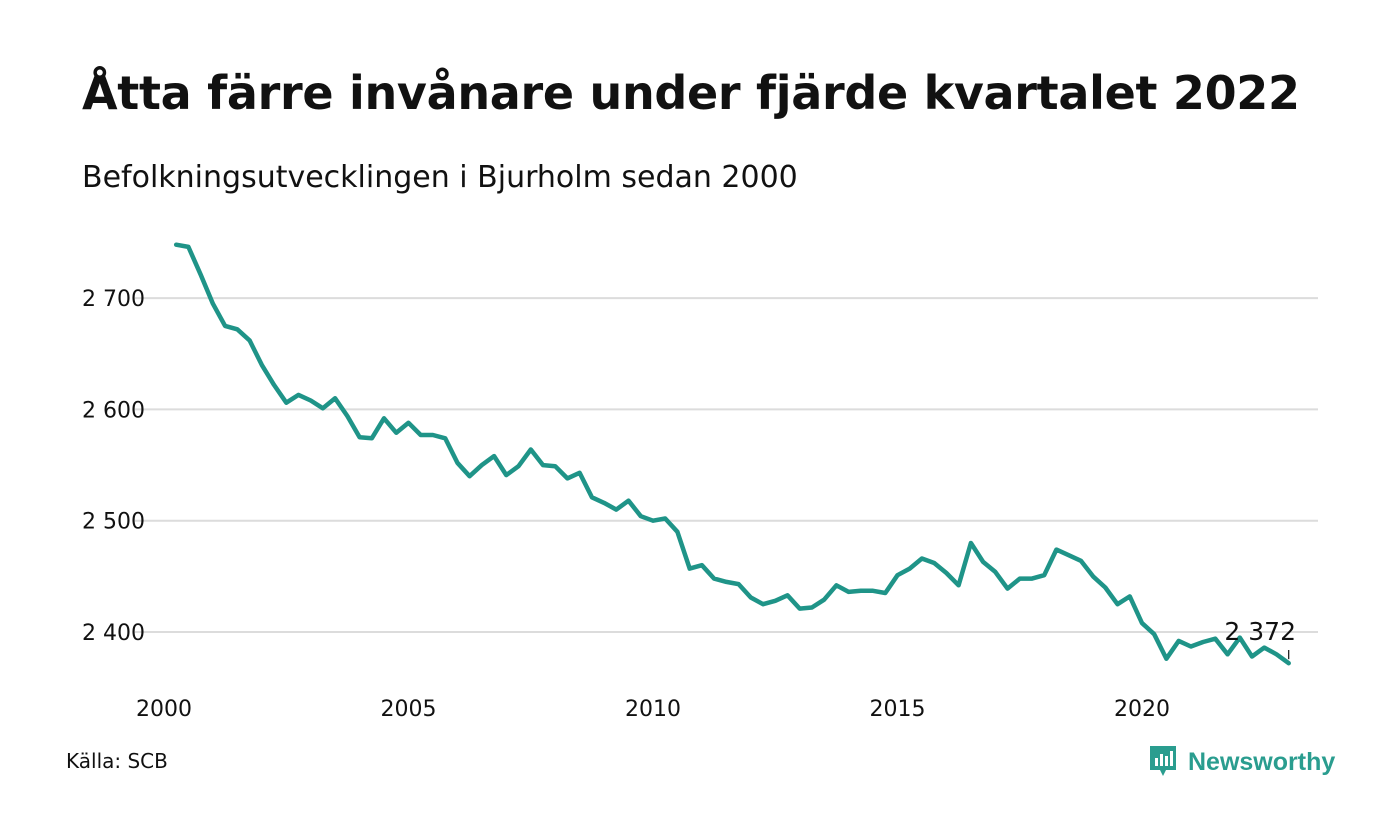 The height and width of the screenshot is (840, 1400). I want to click on y-tick-label: 2 500, so click(113, 522).